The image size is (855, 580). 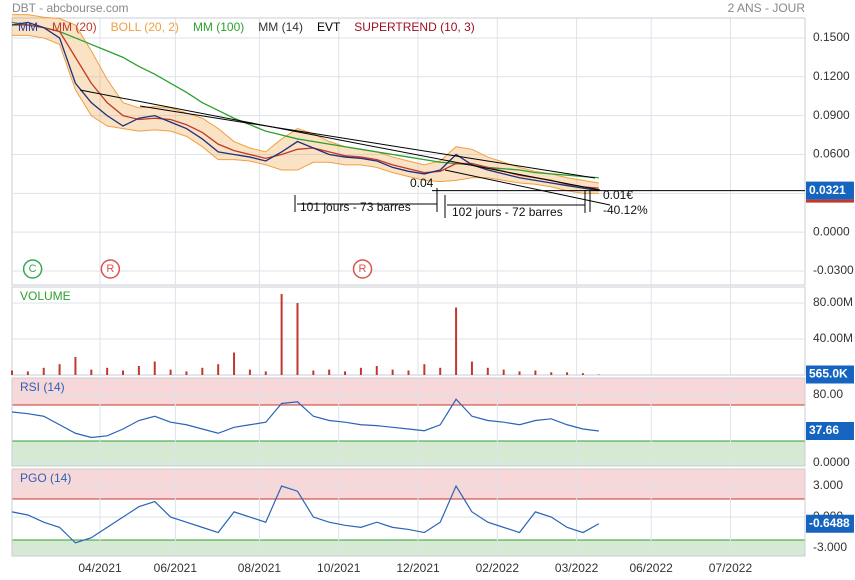 I want to click on last-value-label: -0.6488, so click(x=829, y=523).